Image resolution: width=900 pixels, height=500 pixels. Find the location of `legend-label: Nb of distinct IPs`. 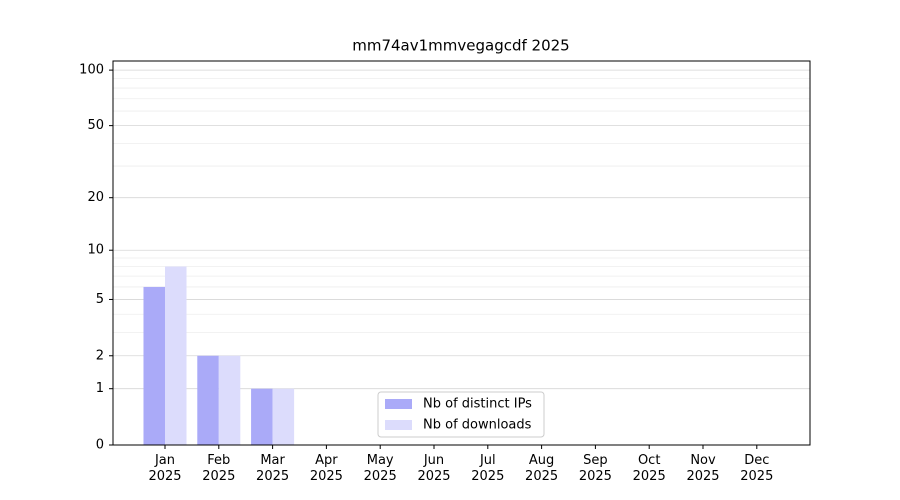

legend-label: Nb of distinct IPs is located at coordinates (477, 404).